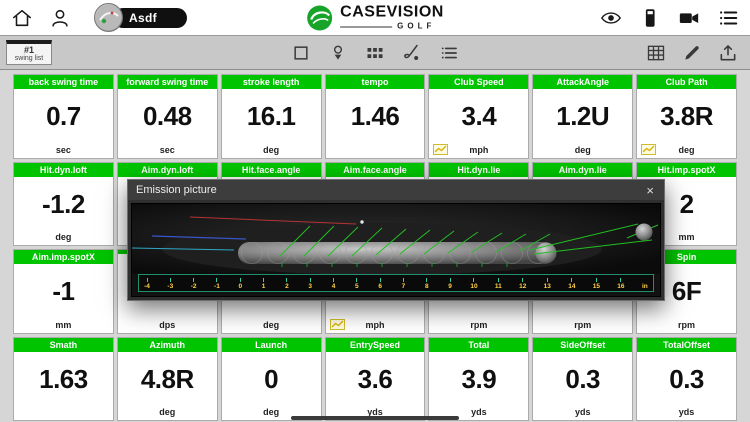  What do you see at coordinates (63, 116) in the screenshot?
I see `metric-card: back swing time 0.7 sec` at bounding box center [63, 116].